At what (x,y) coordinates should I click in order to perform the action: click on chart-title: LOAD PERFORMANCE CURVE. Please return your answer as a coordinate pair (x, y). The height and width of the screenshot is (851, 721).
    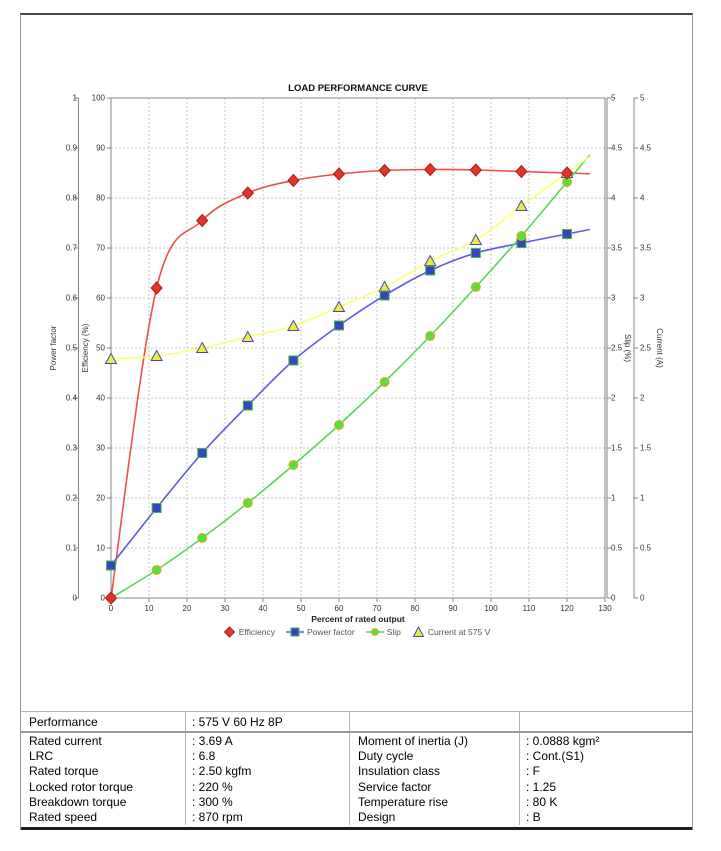
    Looking at the image, I should click on (358, 88).